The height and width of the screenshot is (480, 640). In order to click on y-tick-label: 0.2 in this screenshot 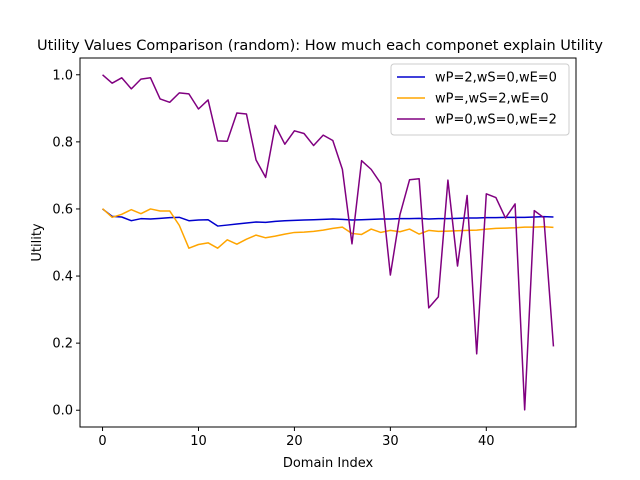, I will do `click(62, 344)`.